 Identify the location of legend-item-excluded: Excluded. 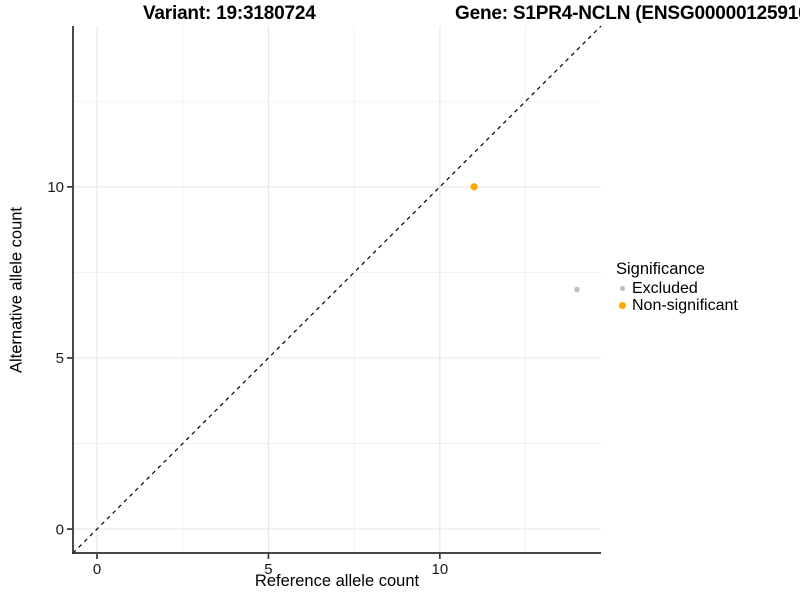
(677, 288).